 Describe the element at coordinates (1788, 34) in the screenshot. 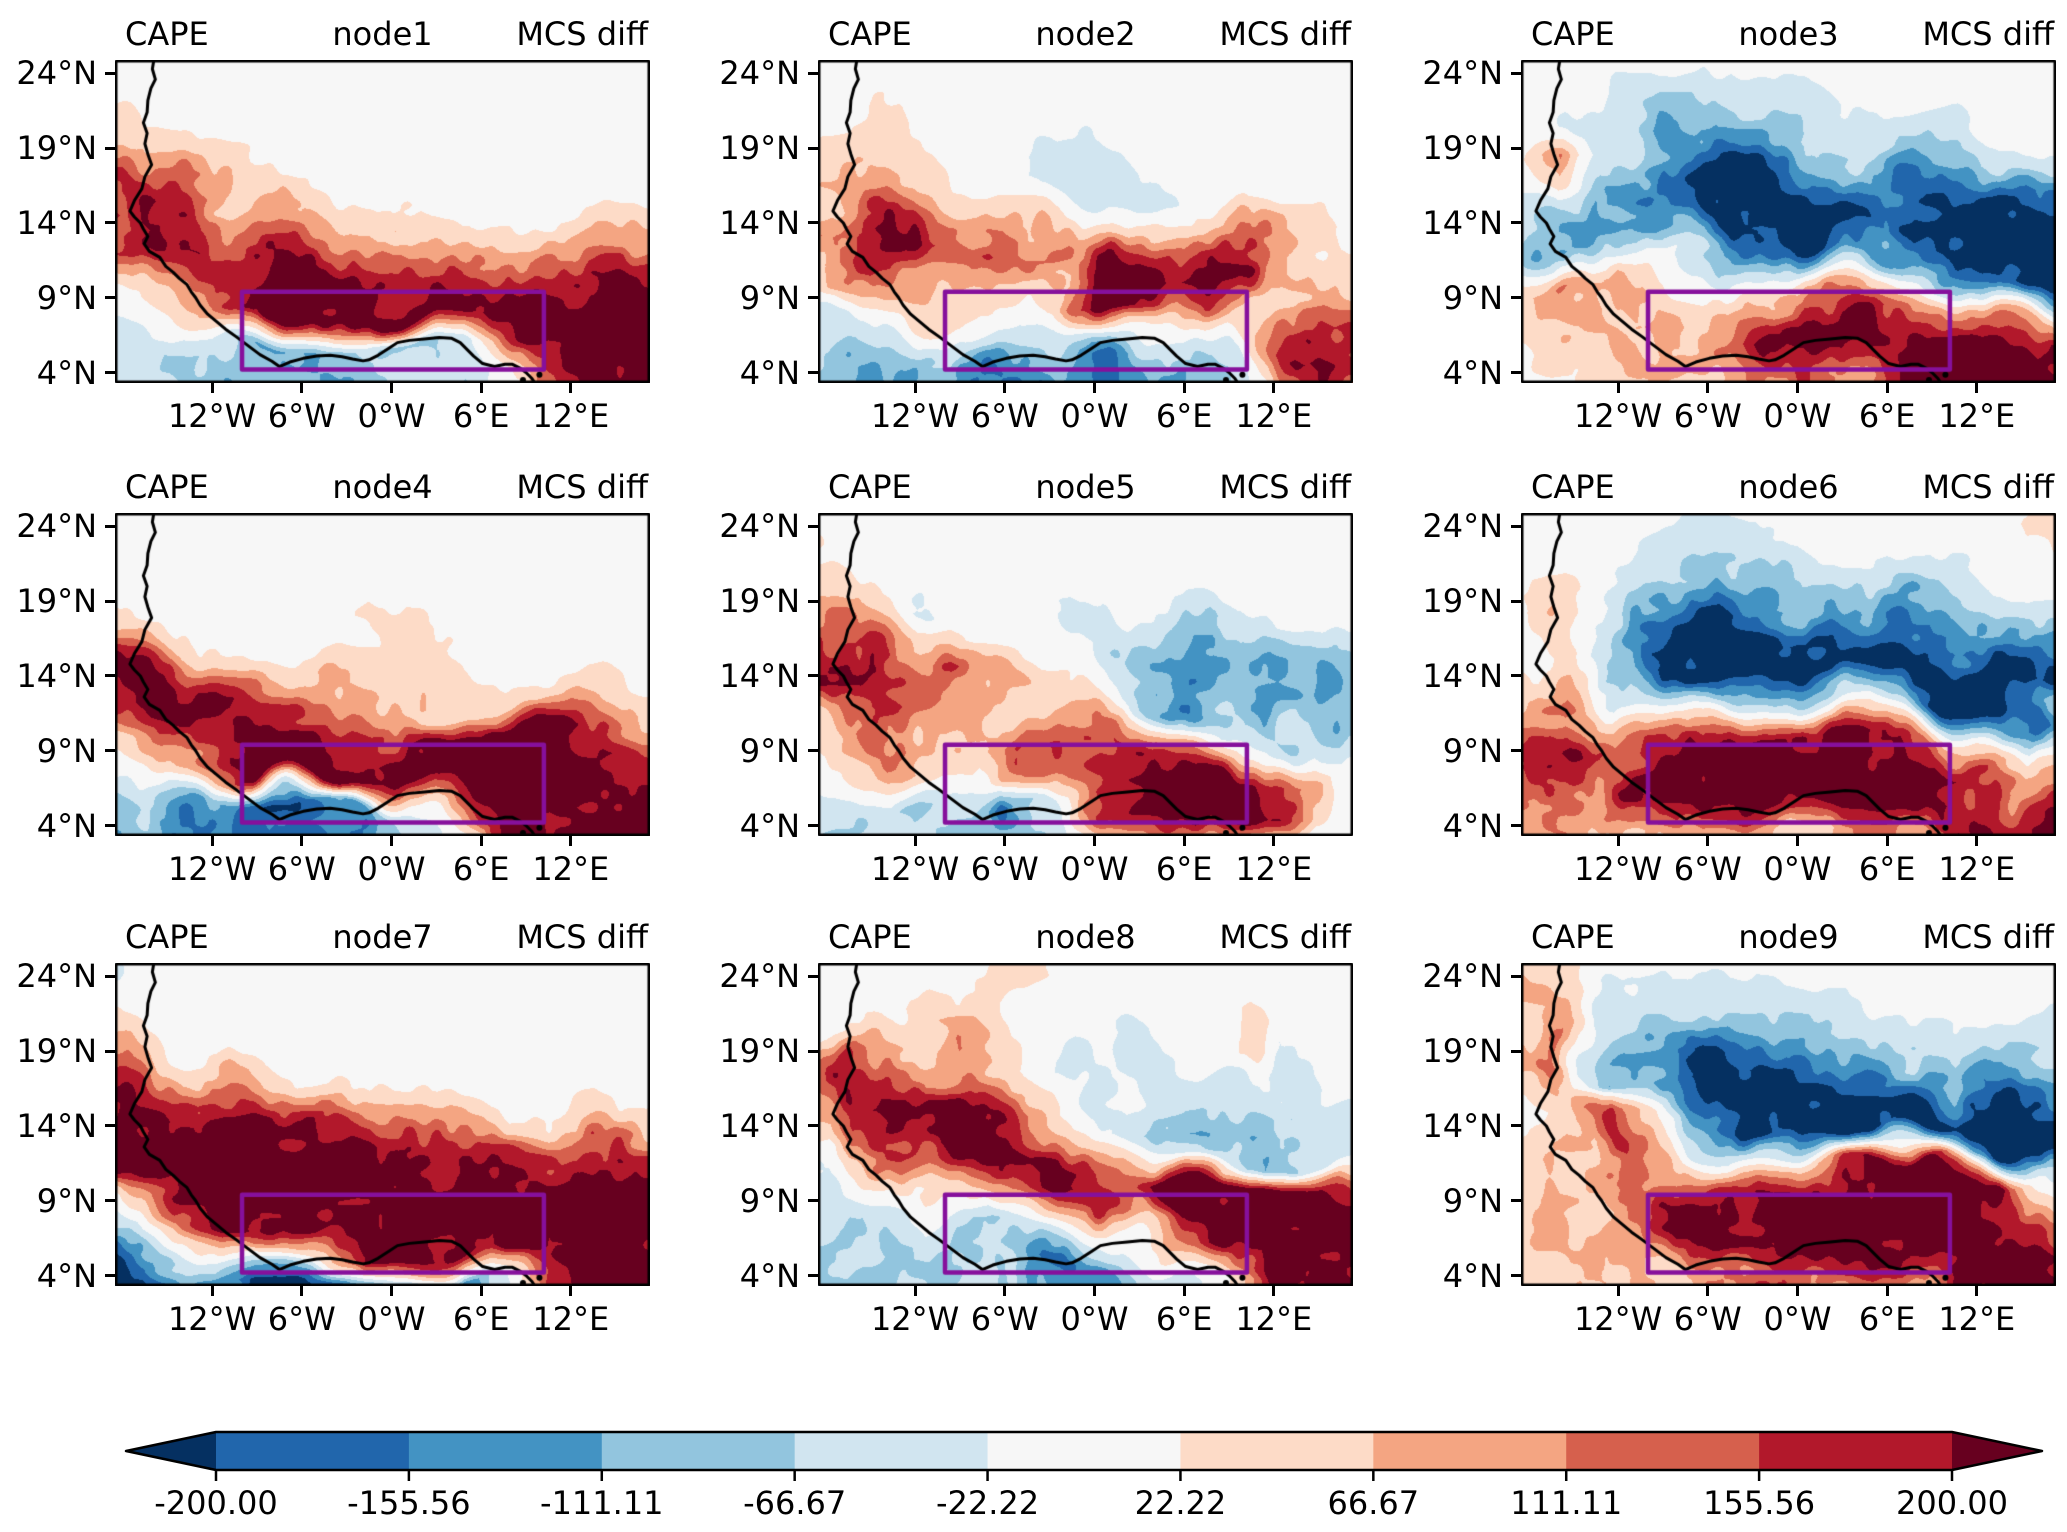

I see `panel-title-node: node3` at that location.